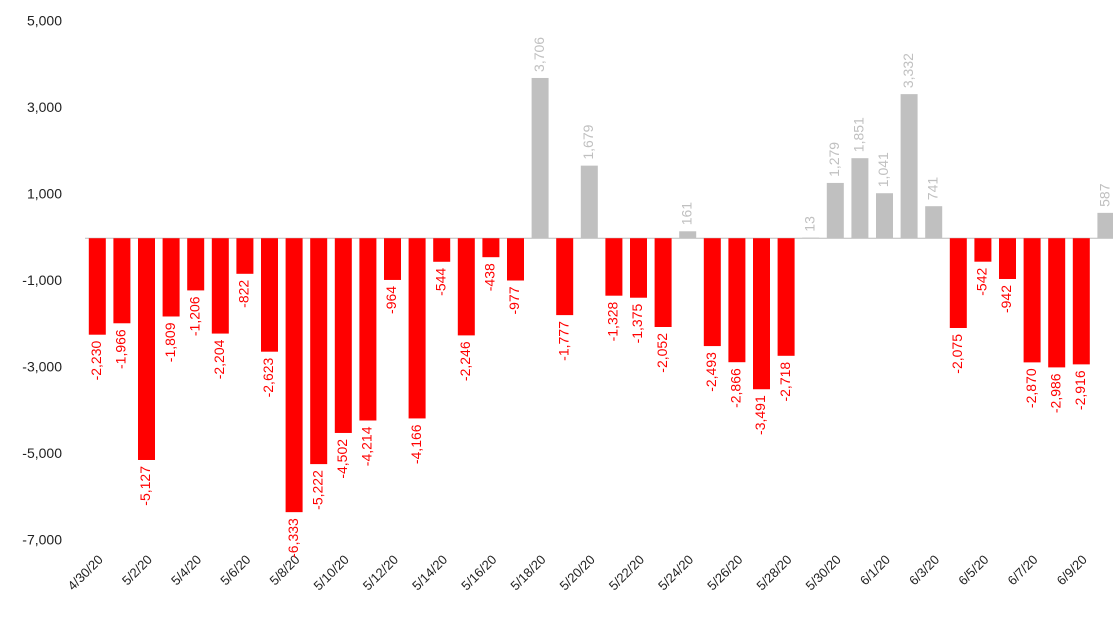  Describe the element at coordinates (539, 54) in the screenshot. I see `data-label: 3,706` at that location.